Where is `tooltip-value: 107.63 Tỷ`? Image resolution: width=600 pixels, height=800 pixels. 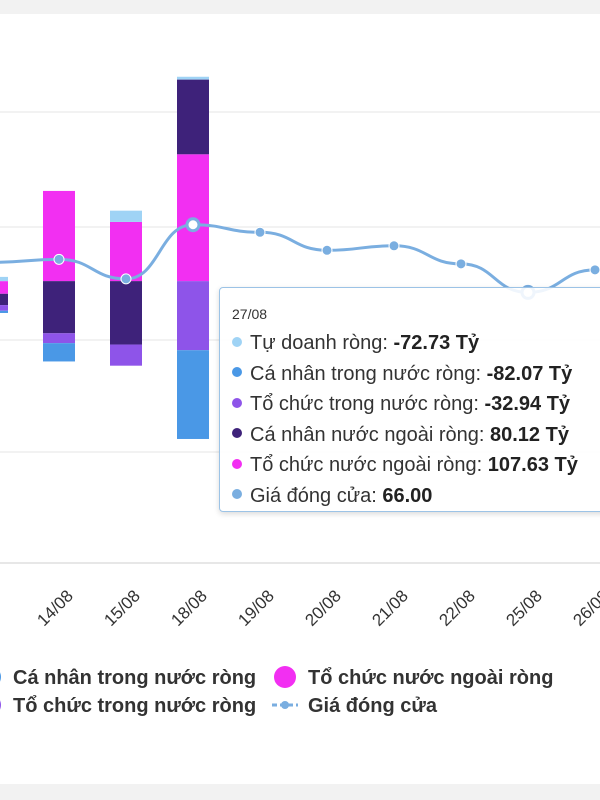 tooltip-value: 107.63 Tỷ is located at coordinates (532, 465).